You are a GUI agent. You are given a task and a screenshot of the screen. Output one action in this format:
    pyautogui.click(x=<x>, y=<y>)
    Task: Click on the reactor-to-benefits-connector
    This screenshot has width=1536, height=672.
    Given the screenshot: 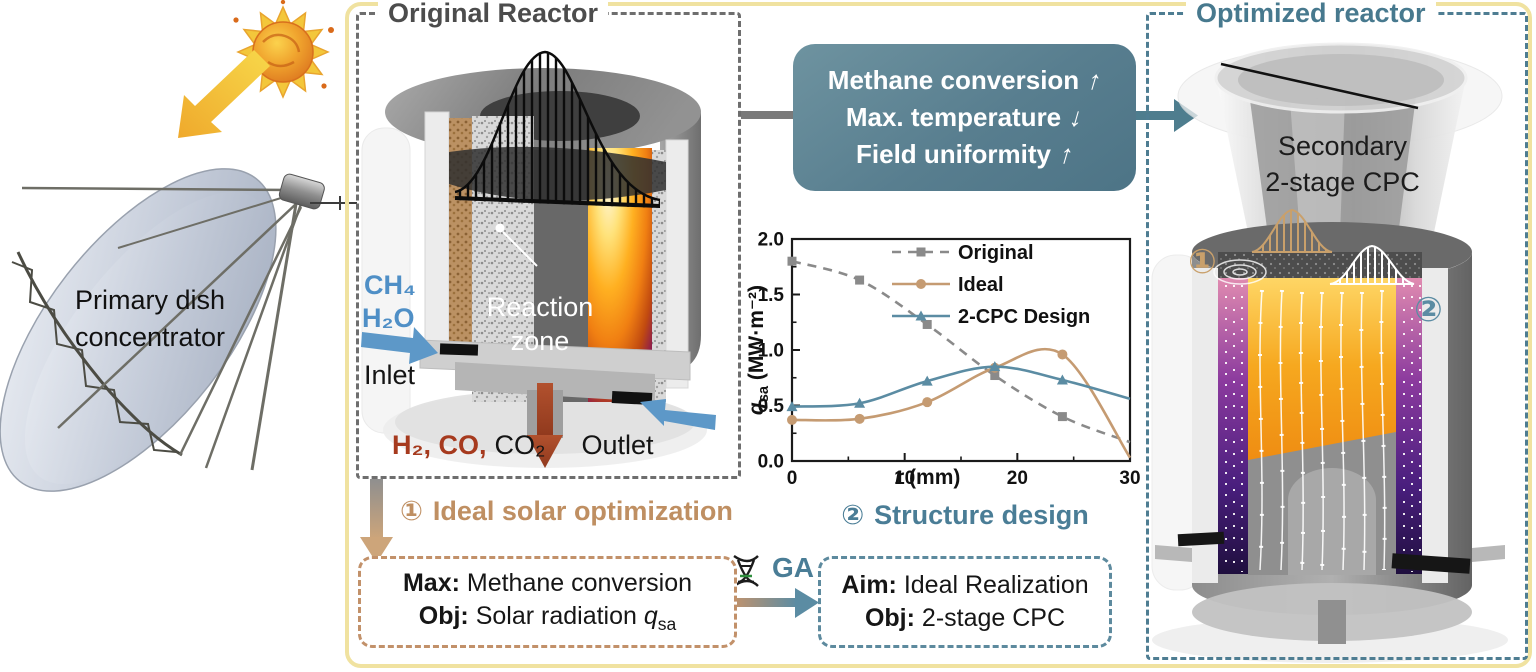 What is the action you would take?
    pyautogui.click(x=768, y=115)
    